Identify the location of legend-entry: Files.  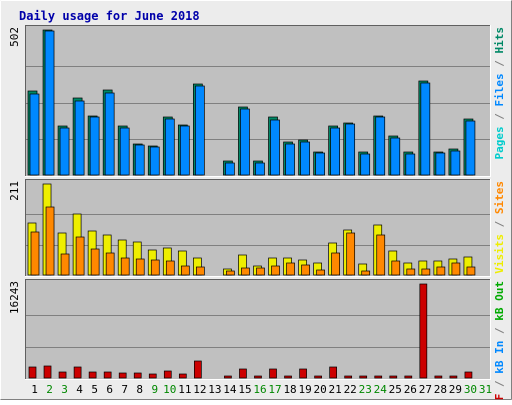
(499, 93).